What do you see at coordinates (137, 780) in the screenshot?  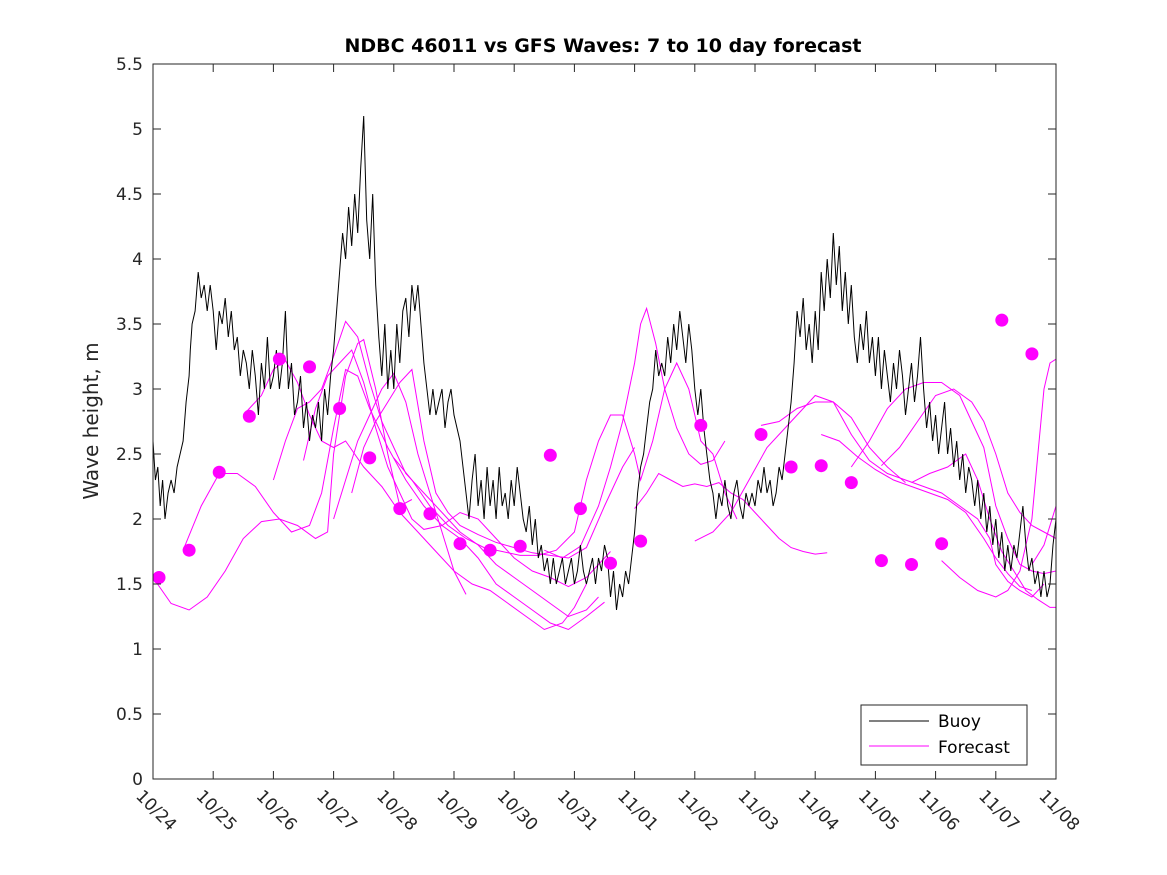 I see `y-tick-label: 0` at bounding box center [137, 780].